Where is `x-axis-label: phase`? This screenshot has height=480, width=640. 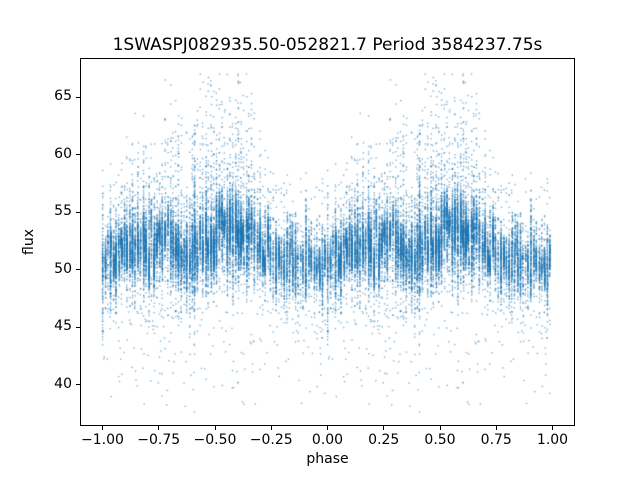
x-axis-label: phase is located at coordinates (327, 459).